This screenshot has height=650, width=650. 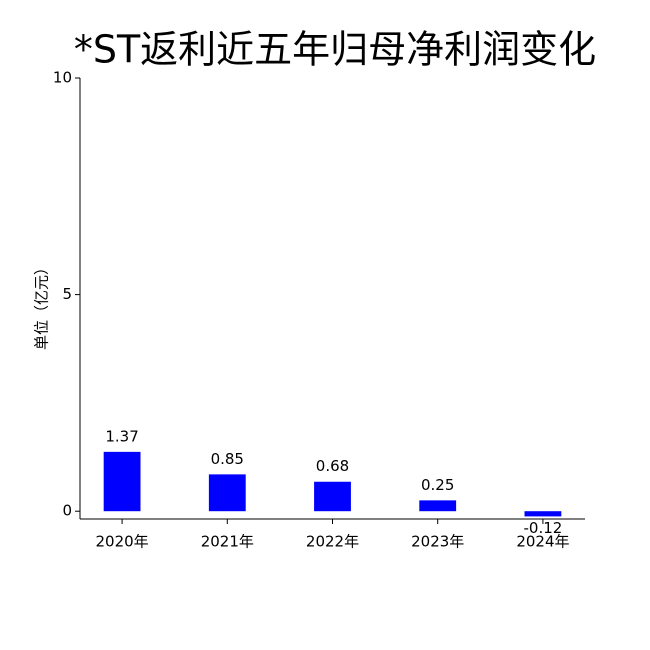 What do you see at coordinates (437, 542) in the screenshot?
I see `x-tick-label: 2023年` at bounding box center [437, 542].